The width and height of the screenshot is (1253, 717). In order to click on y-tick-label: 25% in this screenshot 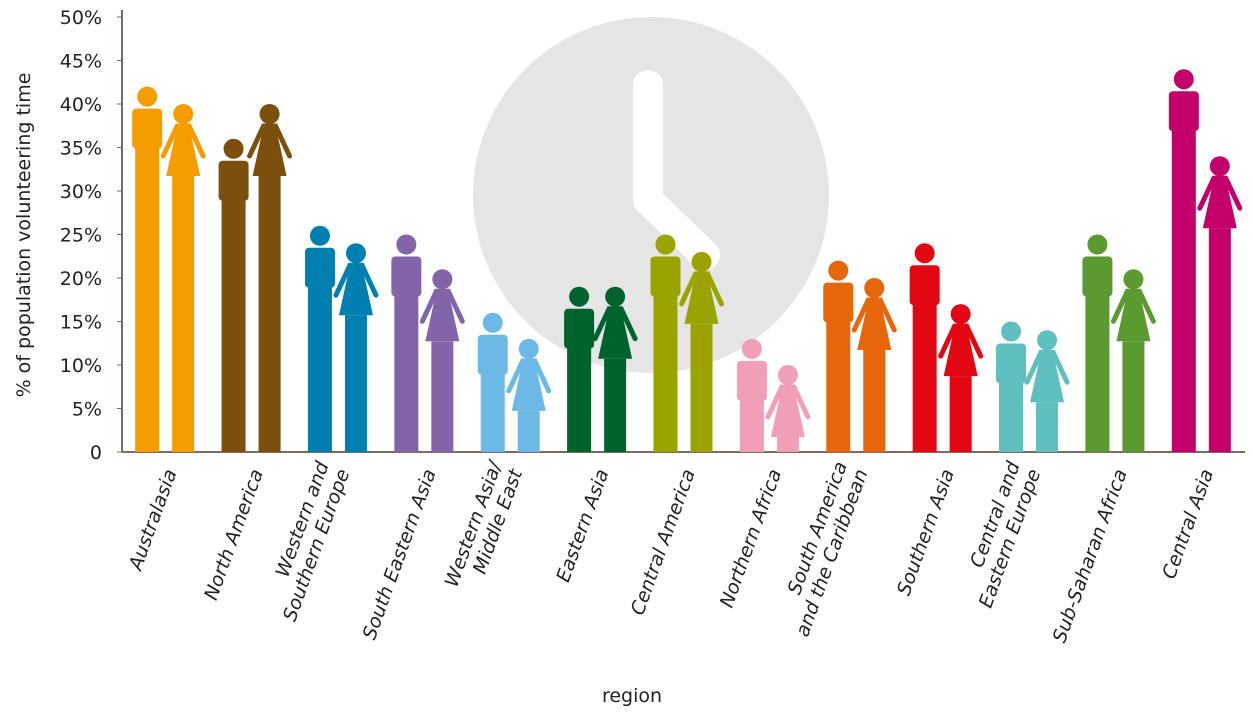, I will do `click(81, 236)`.